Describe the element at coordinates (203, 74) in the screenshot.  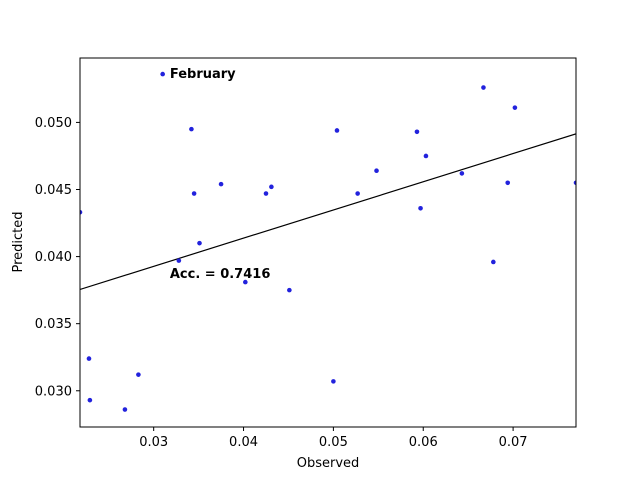
I see `annotation-label: February` at that location.